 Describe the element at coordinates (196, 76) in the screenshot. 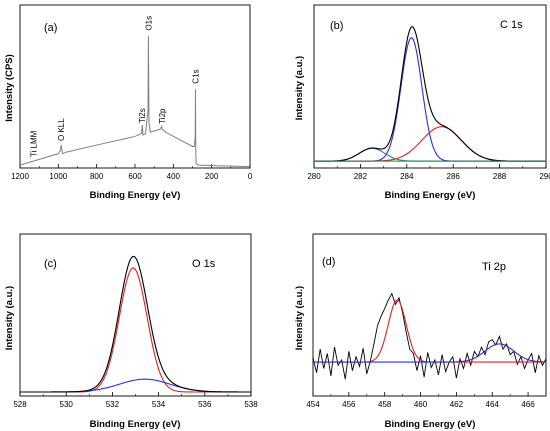

I see `peak-annotation: C1s` at that location.